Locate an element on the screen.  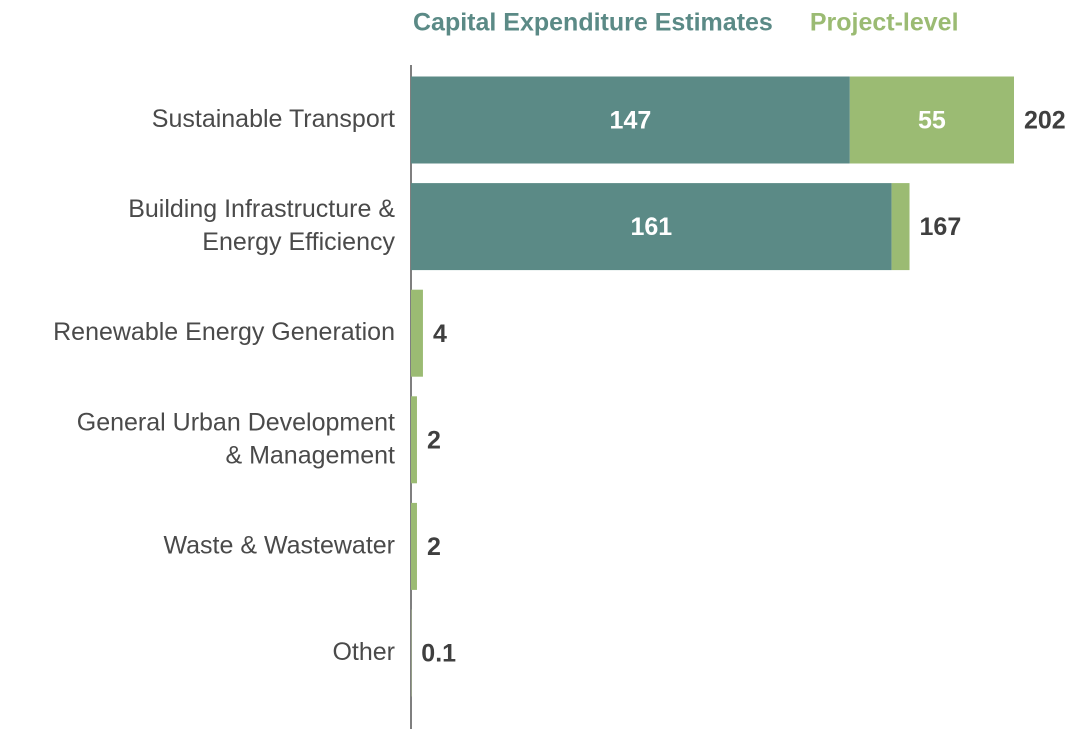
category-label: Sustainable Transport is located at coordinates (273, 119).